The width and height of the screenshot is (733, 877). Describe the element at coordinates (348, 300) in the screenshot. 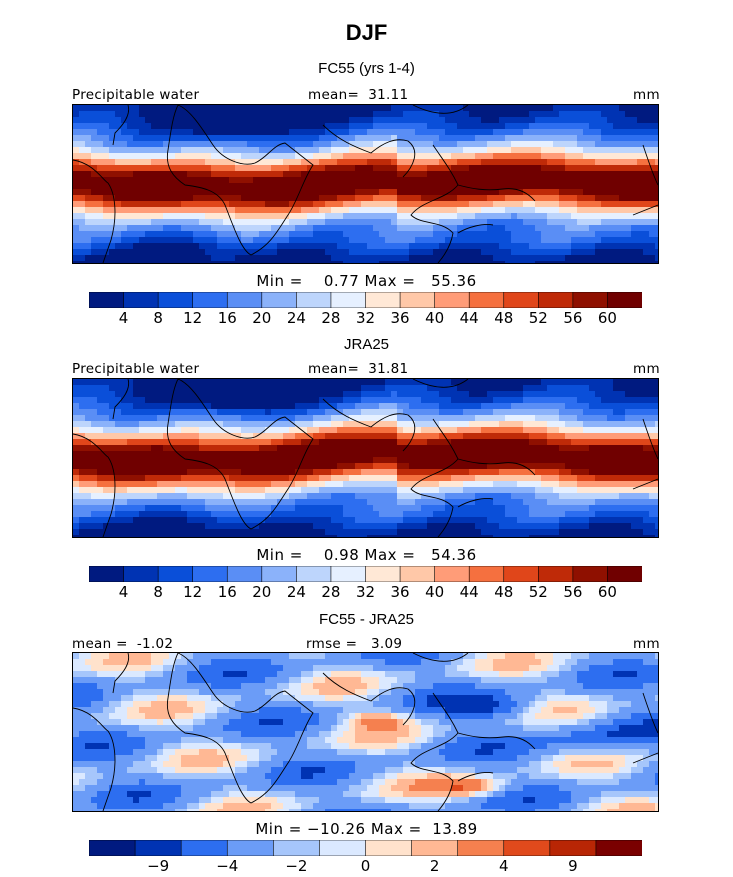

I see `colorbar-swatch` at that location.